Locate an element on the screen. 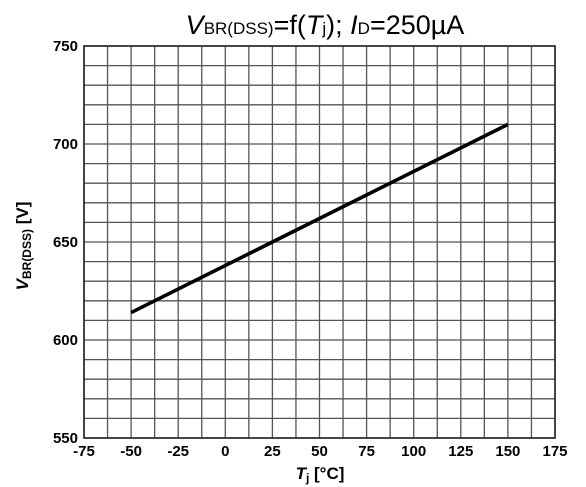  y-tick-label: 550 is located at coordinates (65, 438).